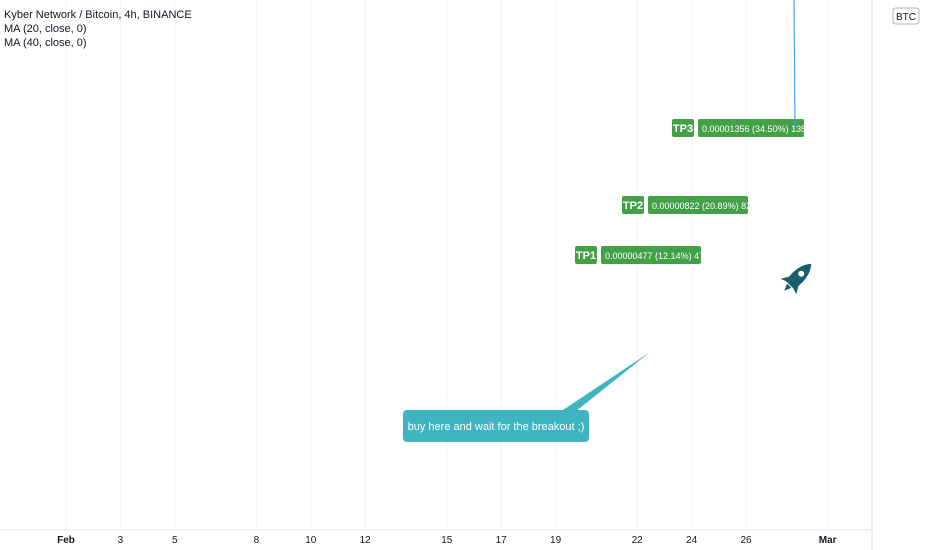 The width and height of the screenshot is (932, 550). I want to click on time-tick-label: 19, so click(556, 540).